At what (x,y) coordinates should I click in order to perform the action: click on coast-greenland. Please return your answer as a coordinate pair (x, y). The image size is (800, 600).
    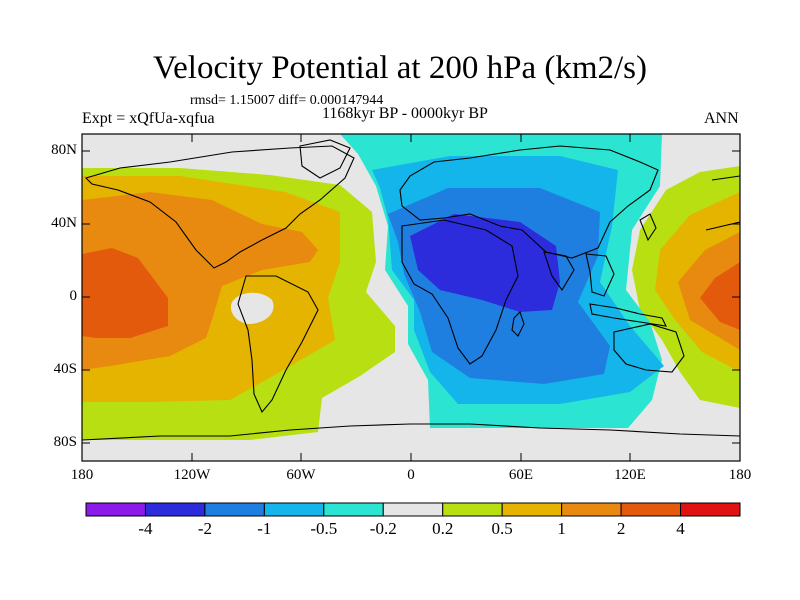
    Looking at the image, I should click on (325, 159).